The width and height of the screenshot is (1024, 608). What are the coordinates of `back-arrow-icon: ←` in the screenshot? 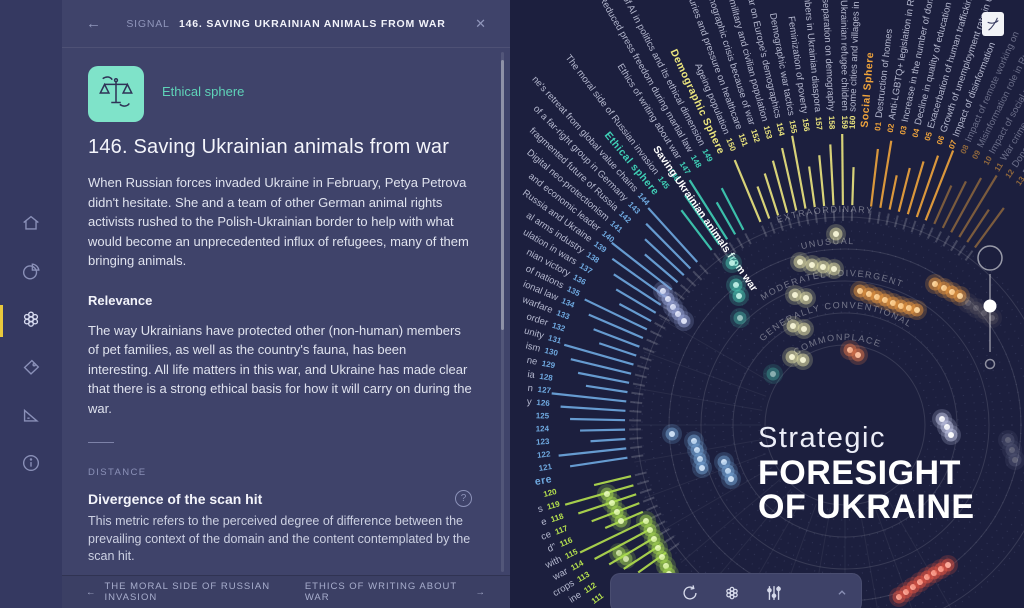 It's located at (93, 23).